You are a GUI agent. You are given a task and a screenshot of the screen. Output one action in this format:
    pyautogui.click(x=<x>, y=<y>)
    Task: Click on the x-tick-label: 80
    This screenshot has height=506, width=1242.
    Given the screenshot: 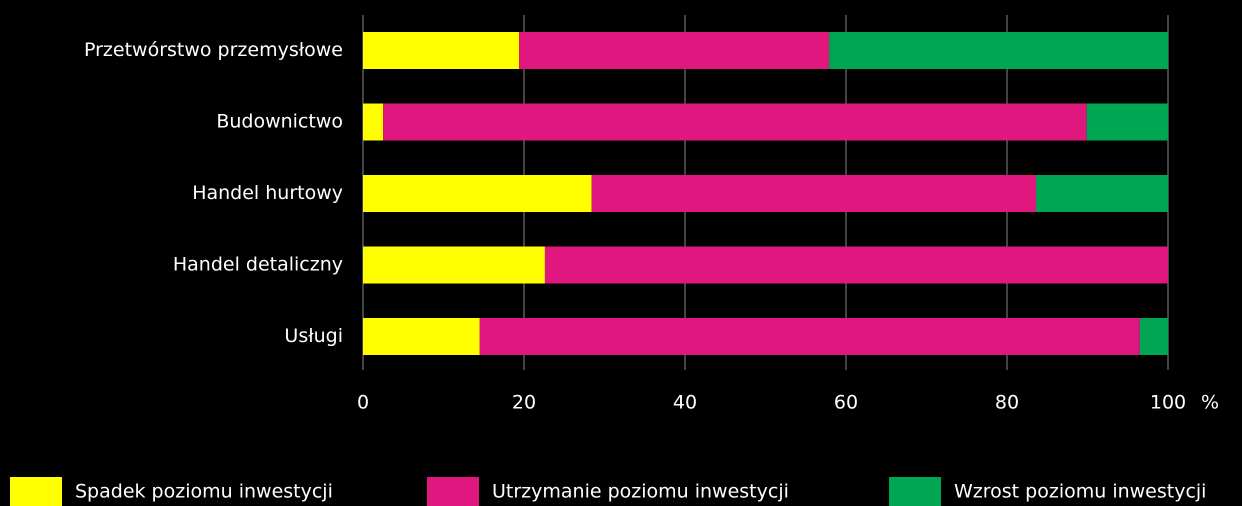 What is the action you would take?
    pyautogui.click(x=1007, y=403)
    